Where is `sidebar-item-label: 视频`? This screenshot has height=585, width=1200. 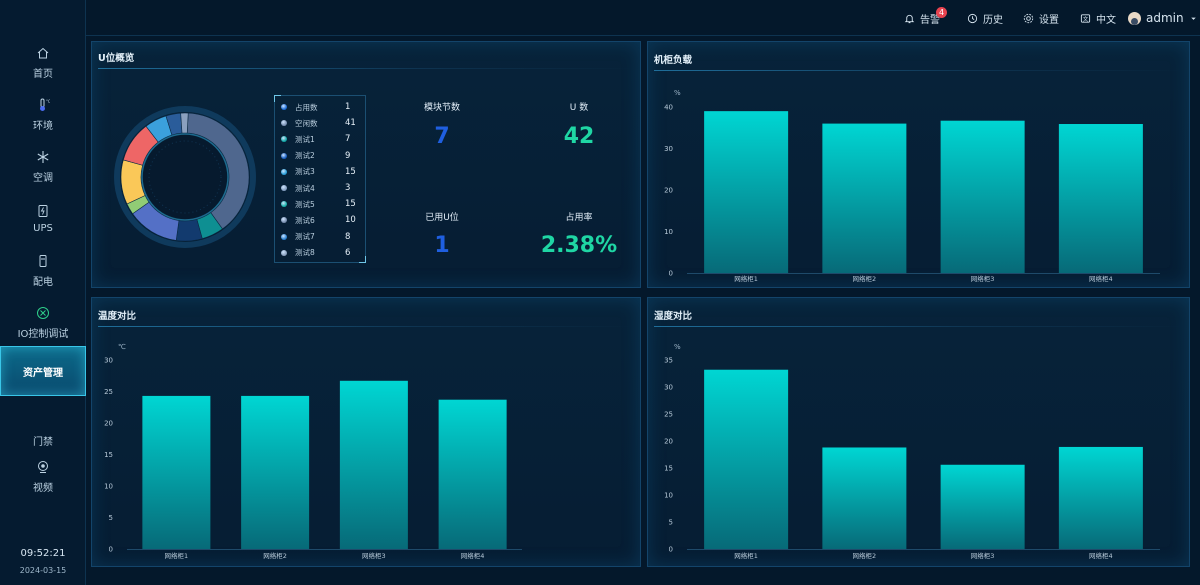 sidebar-item-label: 视频 is located at coordinates (43, 488).